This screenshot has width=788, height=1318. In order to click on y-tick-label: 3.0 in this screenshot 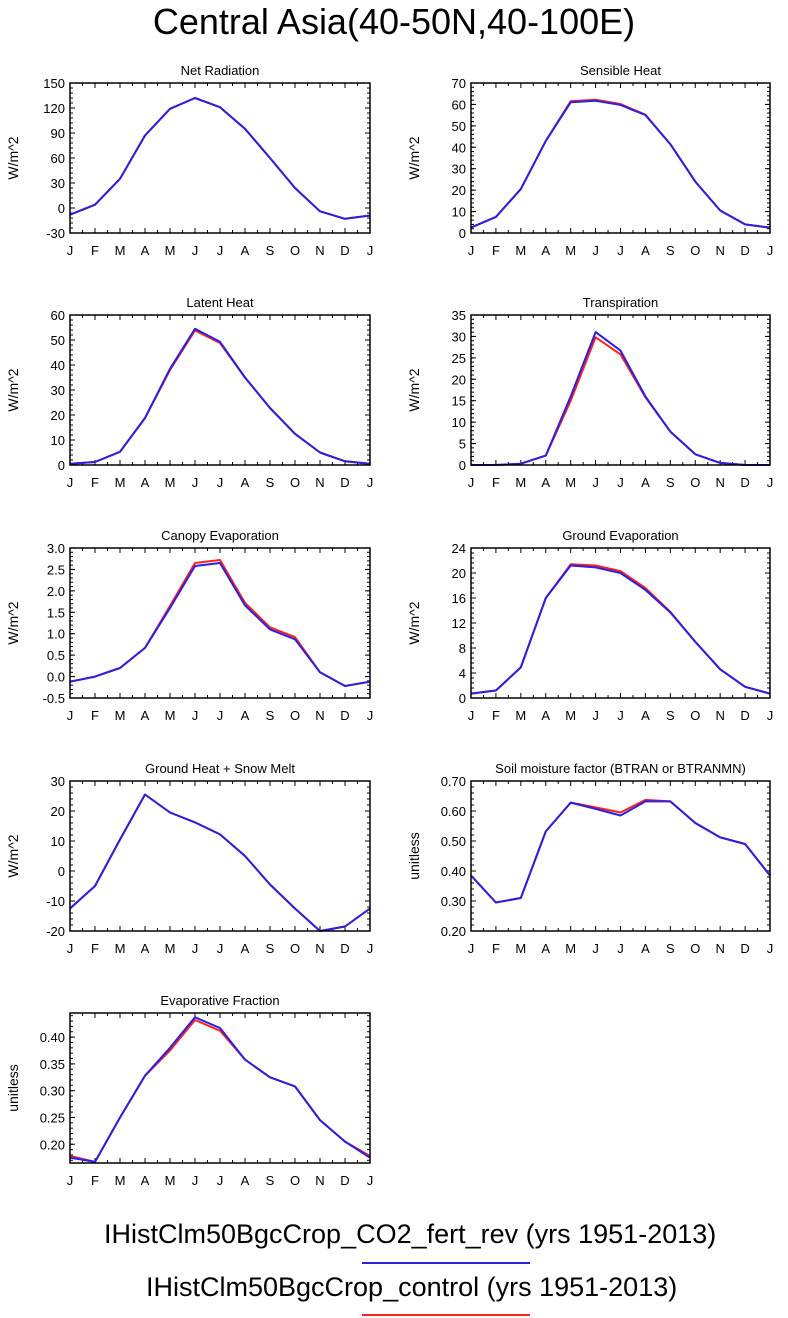, I will do `click(56, 548)`.